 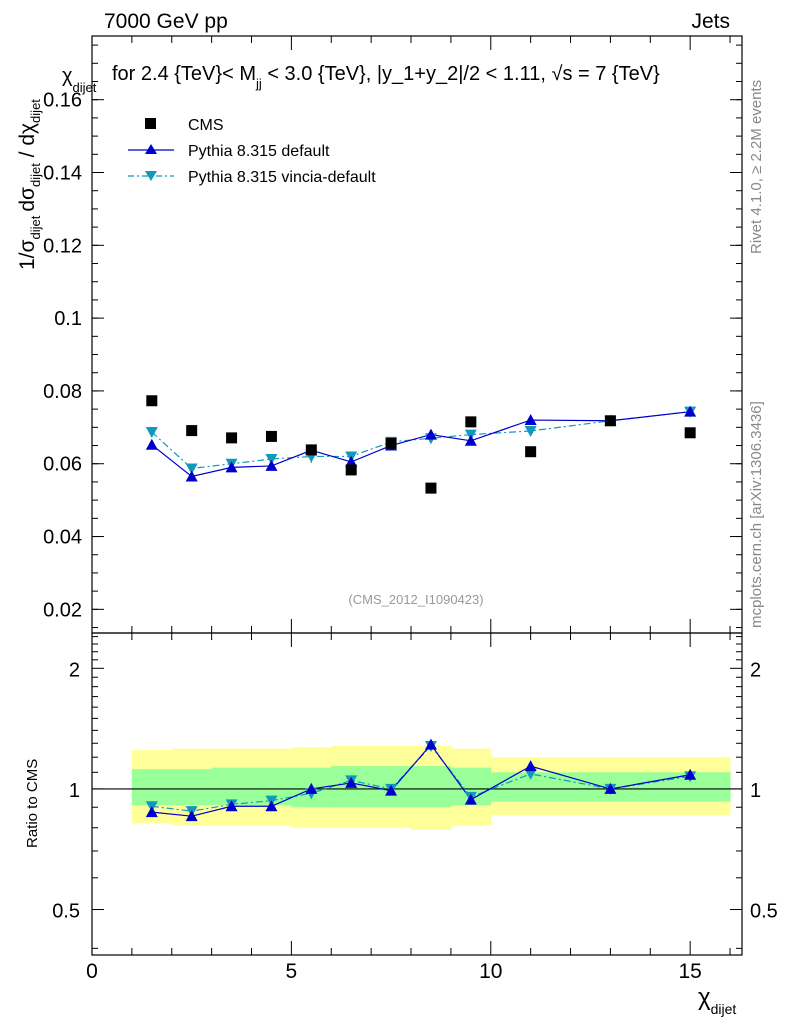 What do you see at coordinates (259, 151) in the screenshot?
I see `legend-pythia-default-label: Pythia 8.315 default` at bounding box center [259, 151].